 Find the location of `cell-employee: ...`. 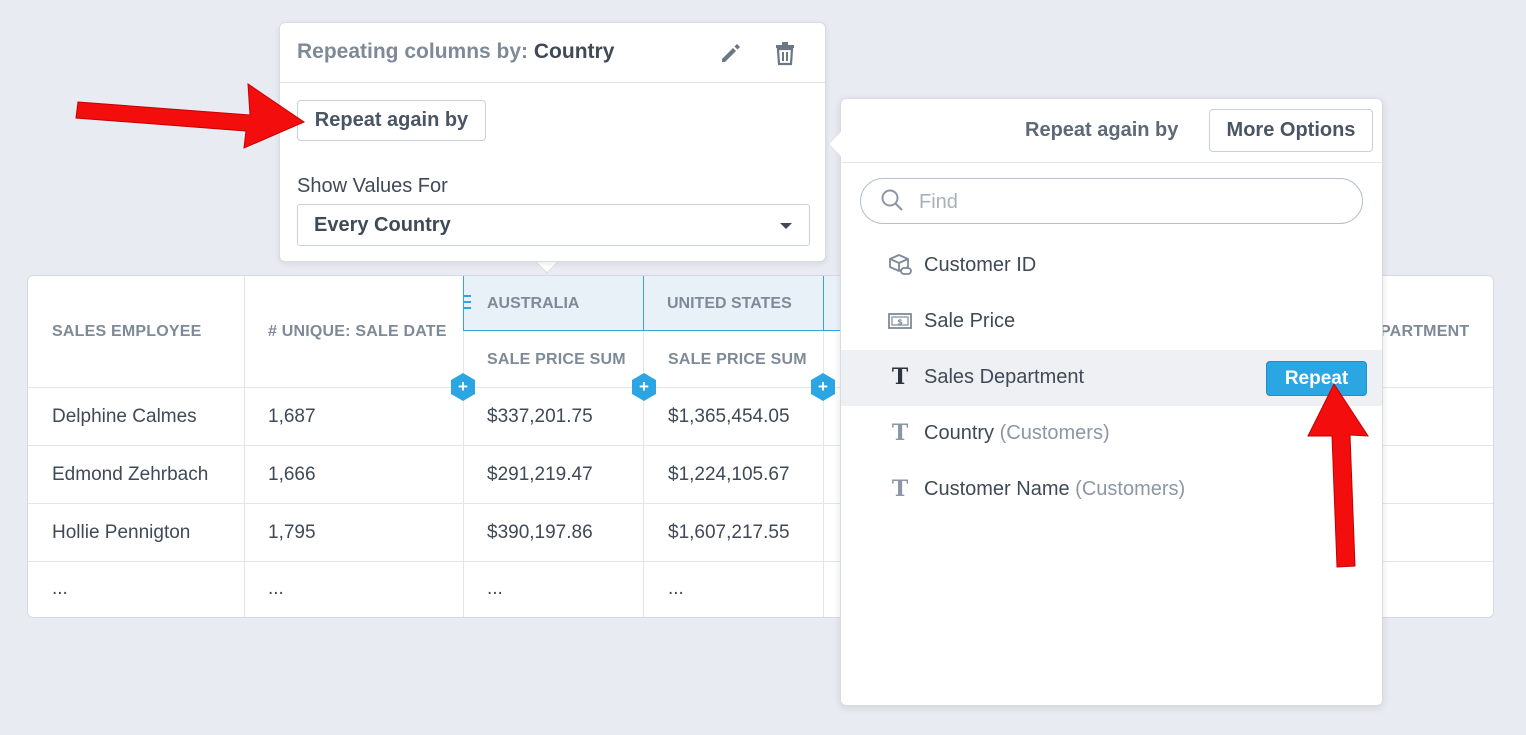

cell-employee: ... is located at coordinates (60, 588).